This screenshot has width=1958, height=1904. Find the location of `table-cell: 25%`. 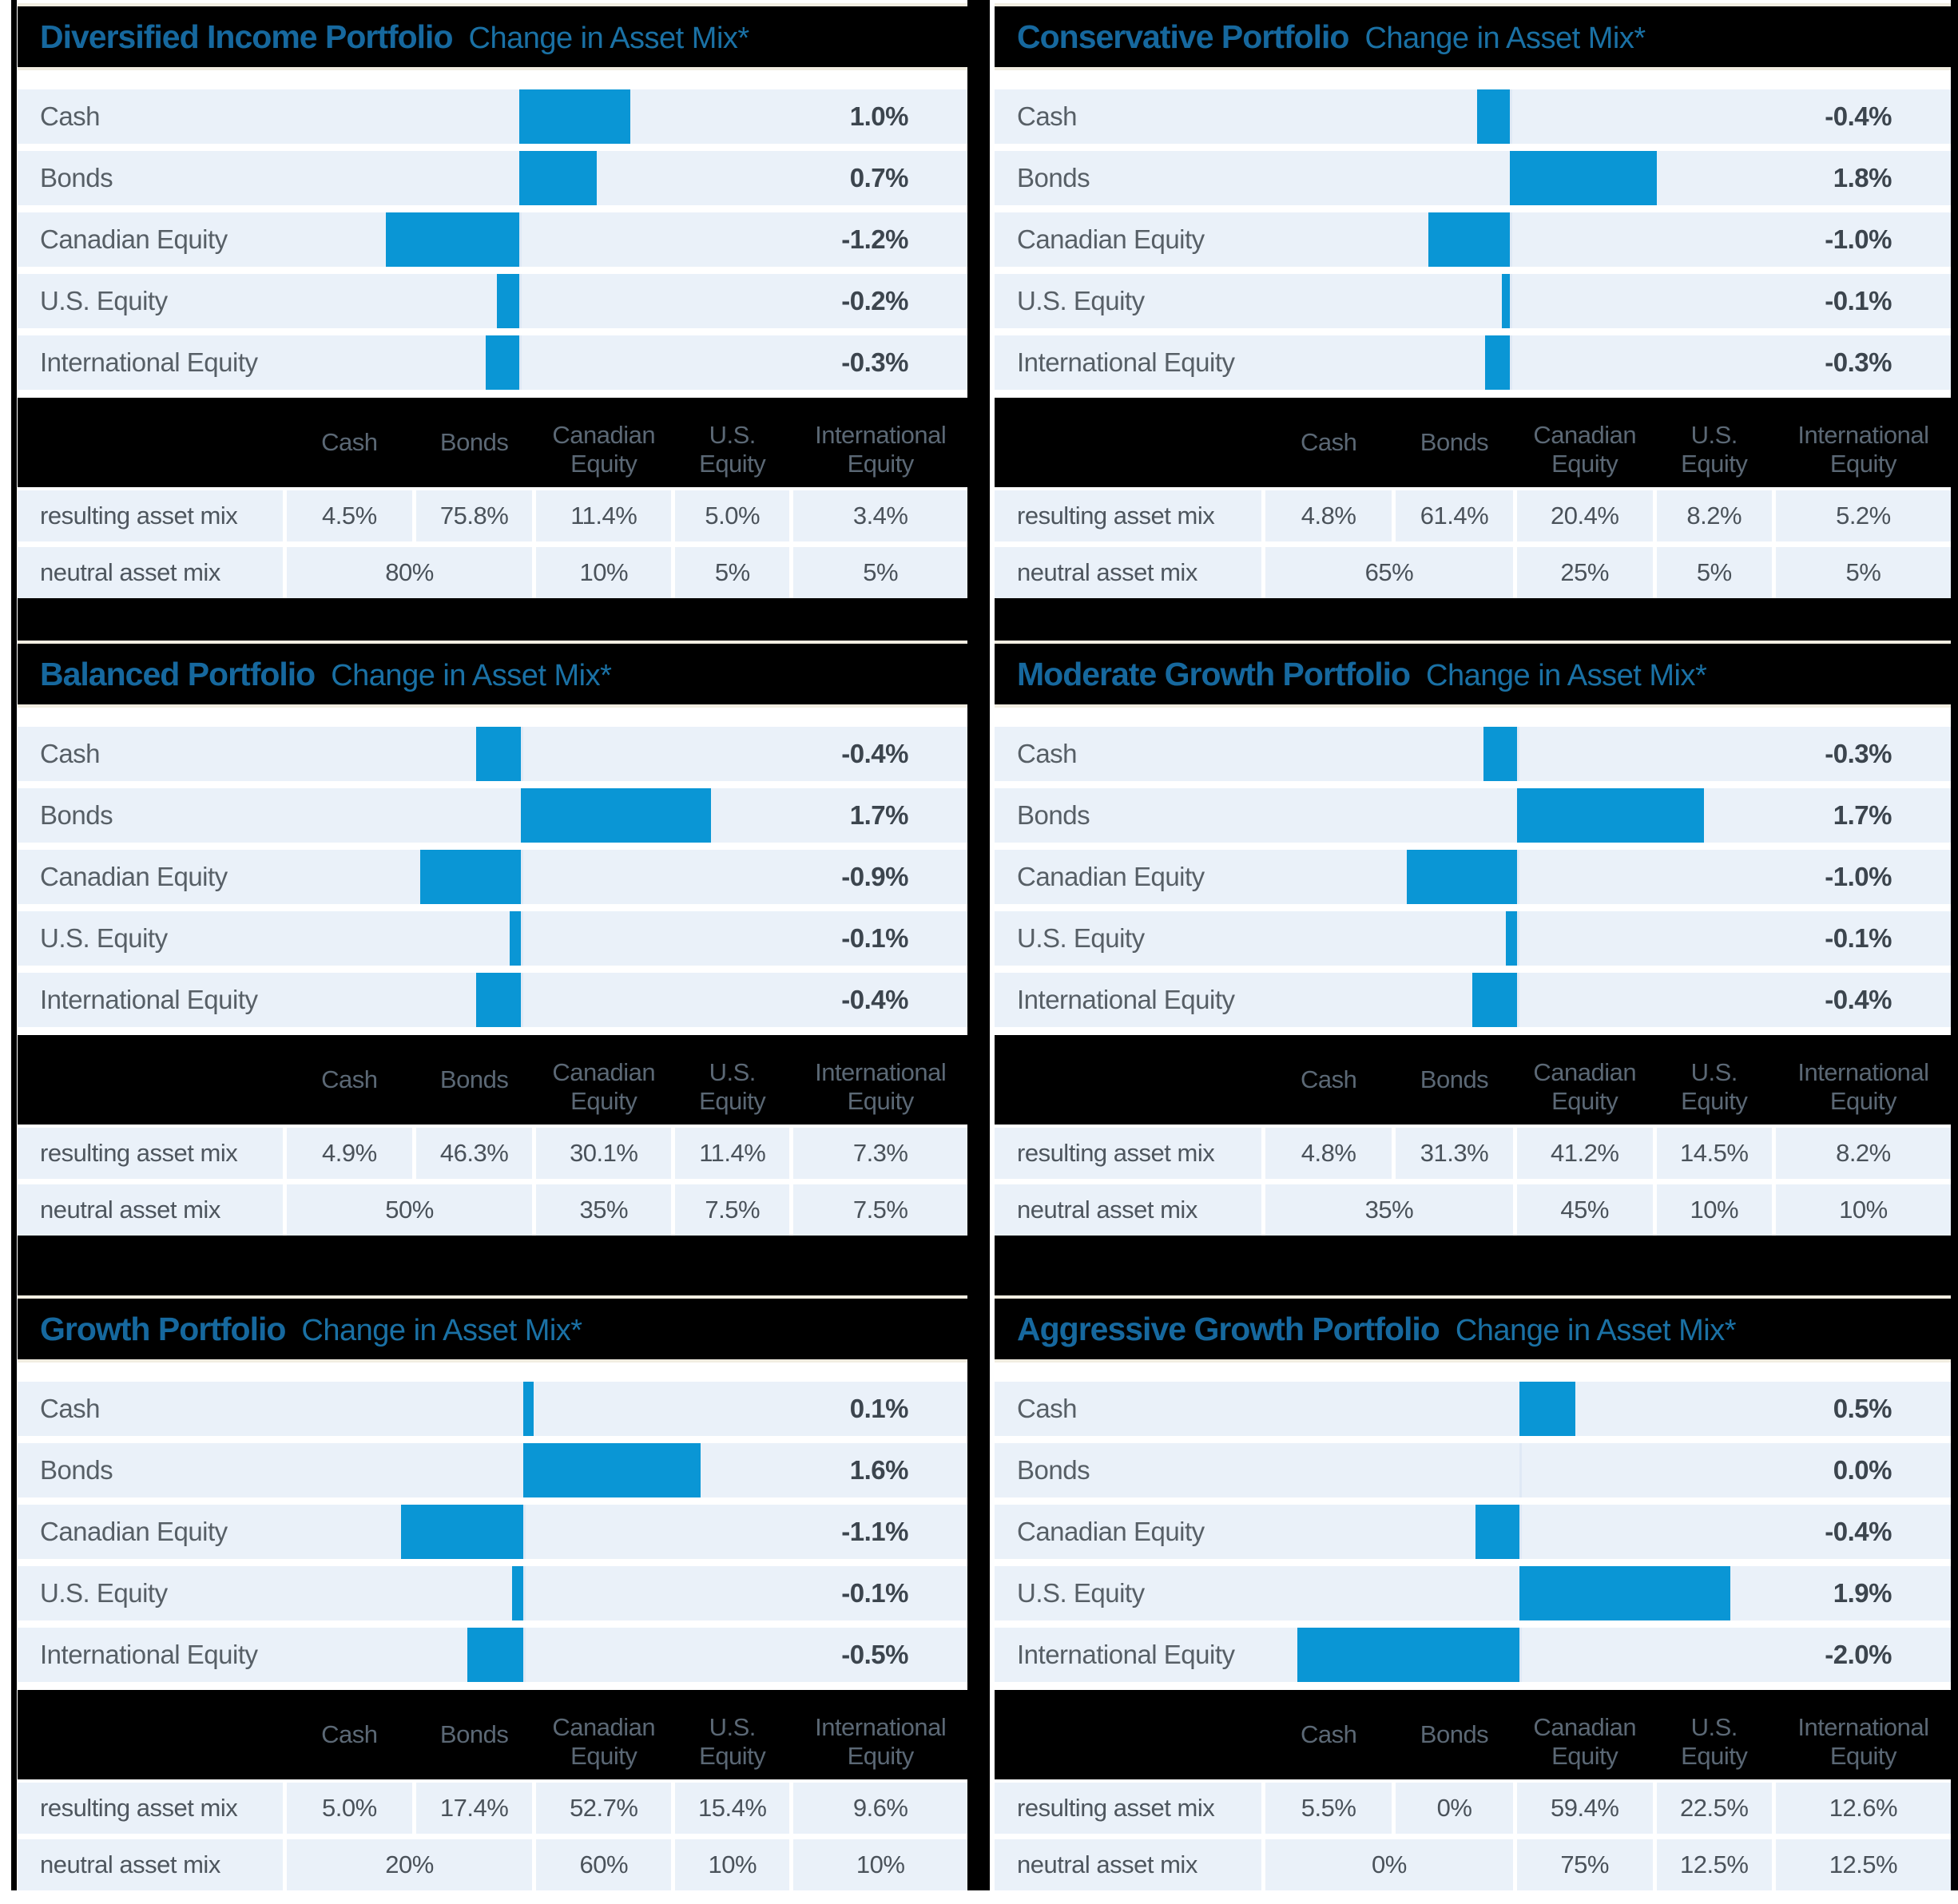

table-cell: 25% is located at coordinates (1584, 572).